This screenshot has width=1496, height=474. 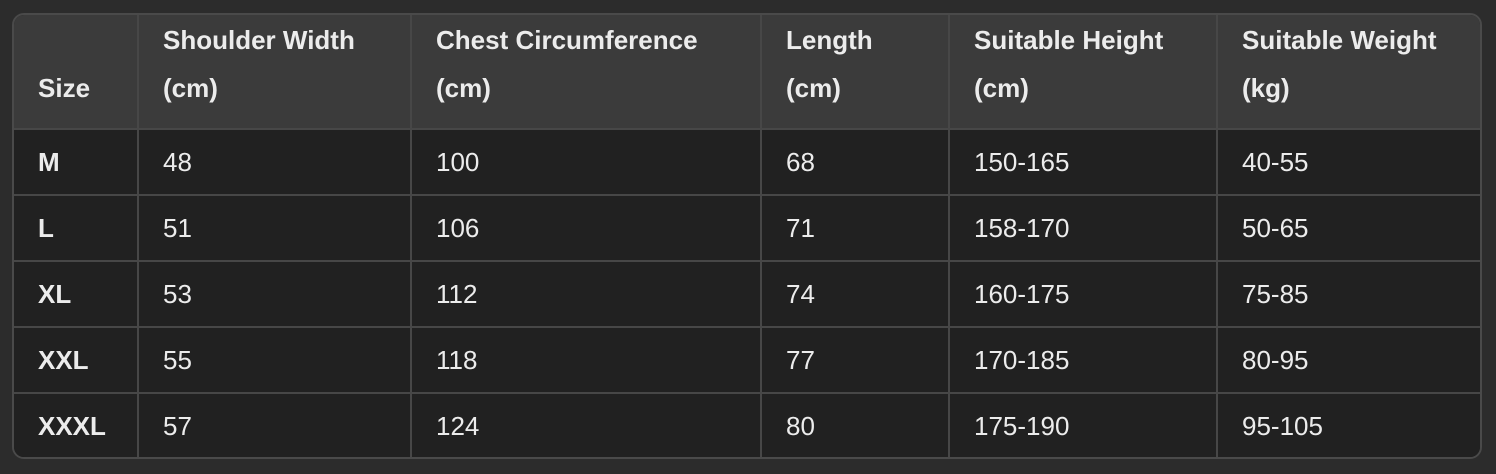 I want to click on header-length-unit: (cm), so click(x=813, y=88).